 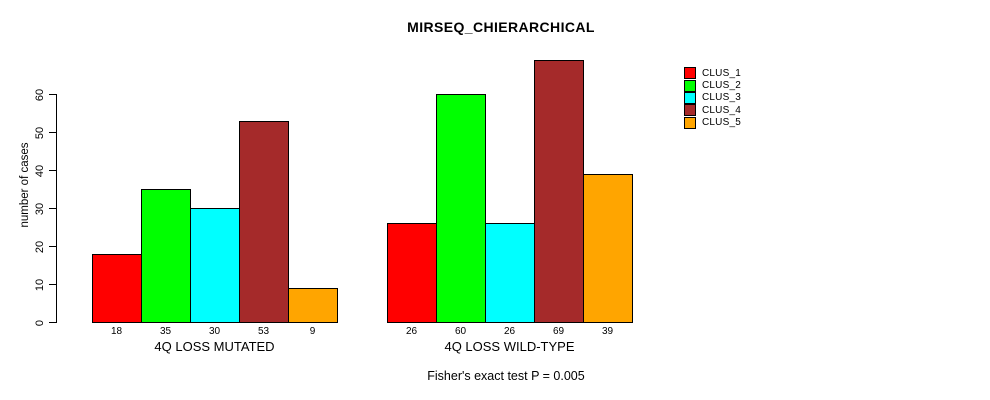 I want to click on y-tick-label: 10, so click(x=40, y=284).